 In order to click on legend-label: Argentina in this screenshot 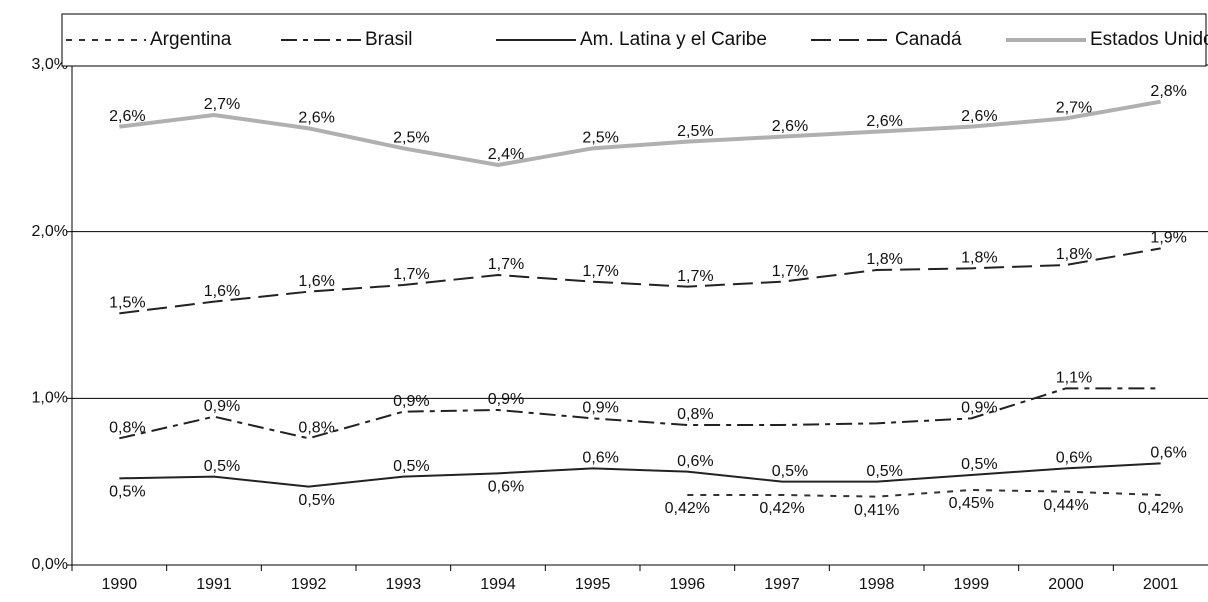, I will do `click(191, 39)`.